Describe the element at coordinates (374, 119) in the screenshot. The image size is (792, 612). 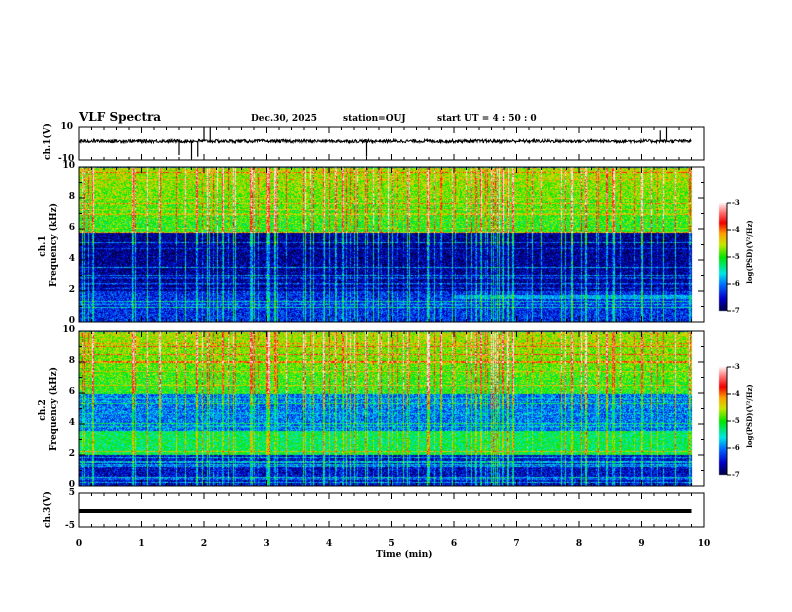
I see `station-label: station=OUJ` at that location.